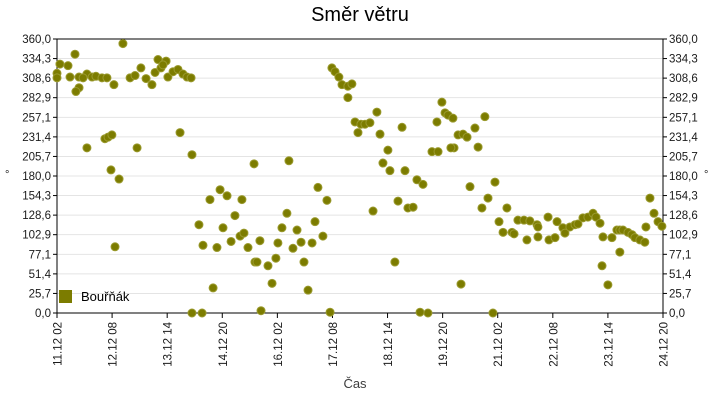  I want to click on y-tick-label-right: 231,4, so click(683, 138).